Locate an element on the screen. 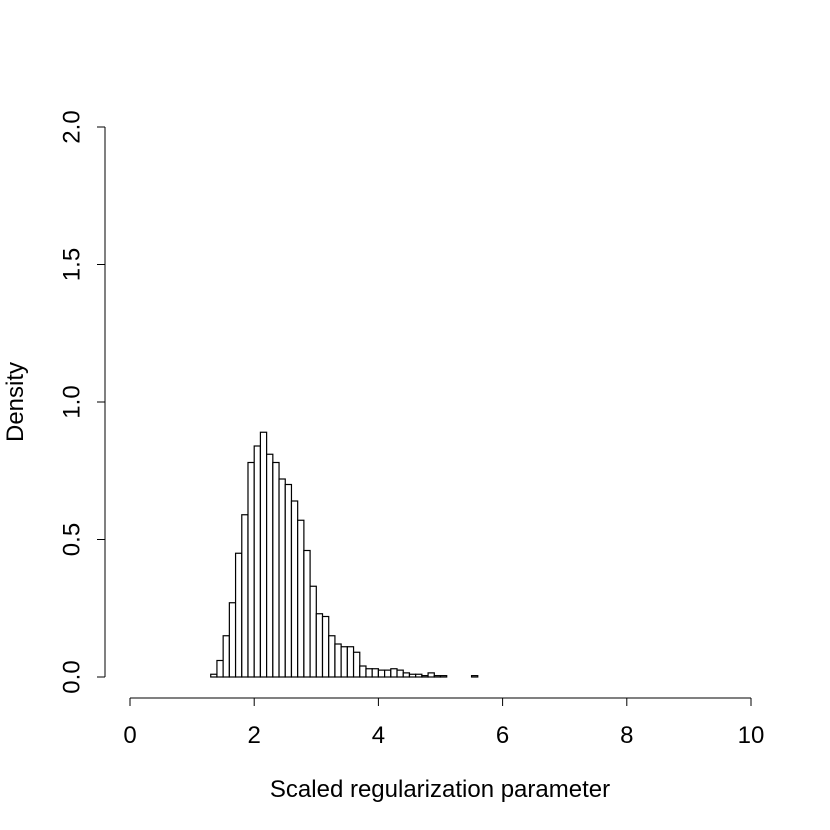 This screenshot has width=830, height=830. y-axis-label: Density is located at coordinates (15, 402).